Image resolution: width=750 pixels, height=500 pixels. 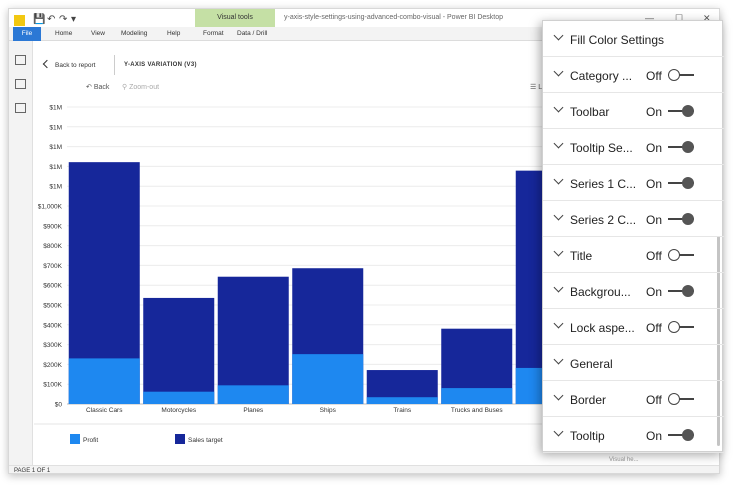 I want to click on y-tick-label: $400K, so click(x=52, y=325).